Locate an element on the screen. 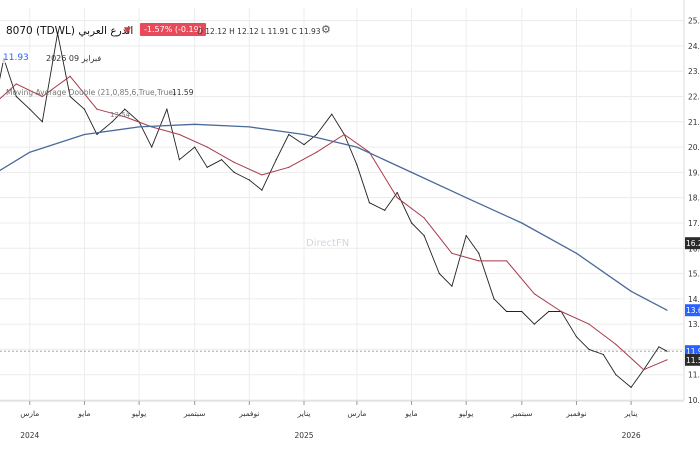 This screenshot has height=450, width=700. price-tag-label: 13.6 is located at coordinates (693, 310).